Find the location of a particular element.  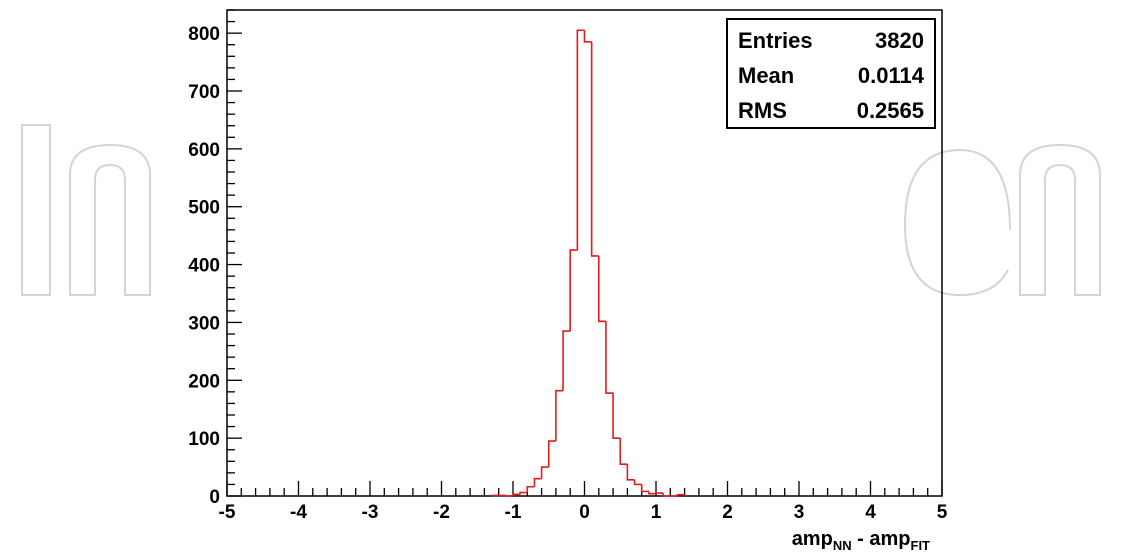

y-tick-label: 500 is located at coordinates (204, 208).